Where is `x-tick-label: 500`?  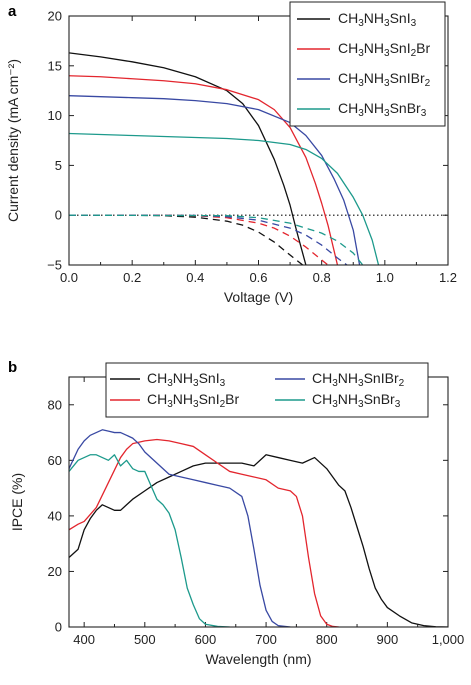 x-tick-label: 500 is located at coordinates (145, 639).